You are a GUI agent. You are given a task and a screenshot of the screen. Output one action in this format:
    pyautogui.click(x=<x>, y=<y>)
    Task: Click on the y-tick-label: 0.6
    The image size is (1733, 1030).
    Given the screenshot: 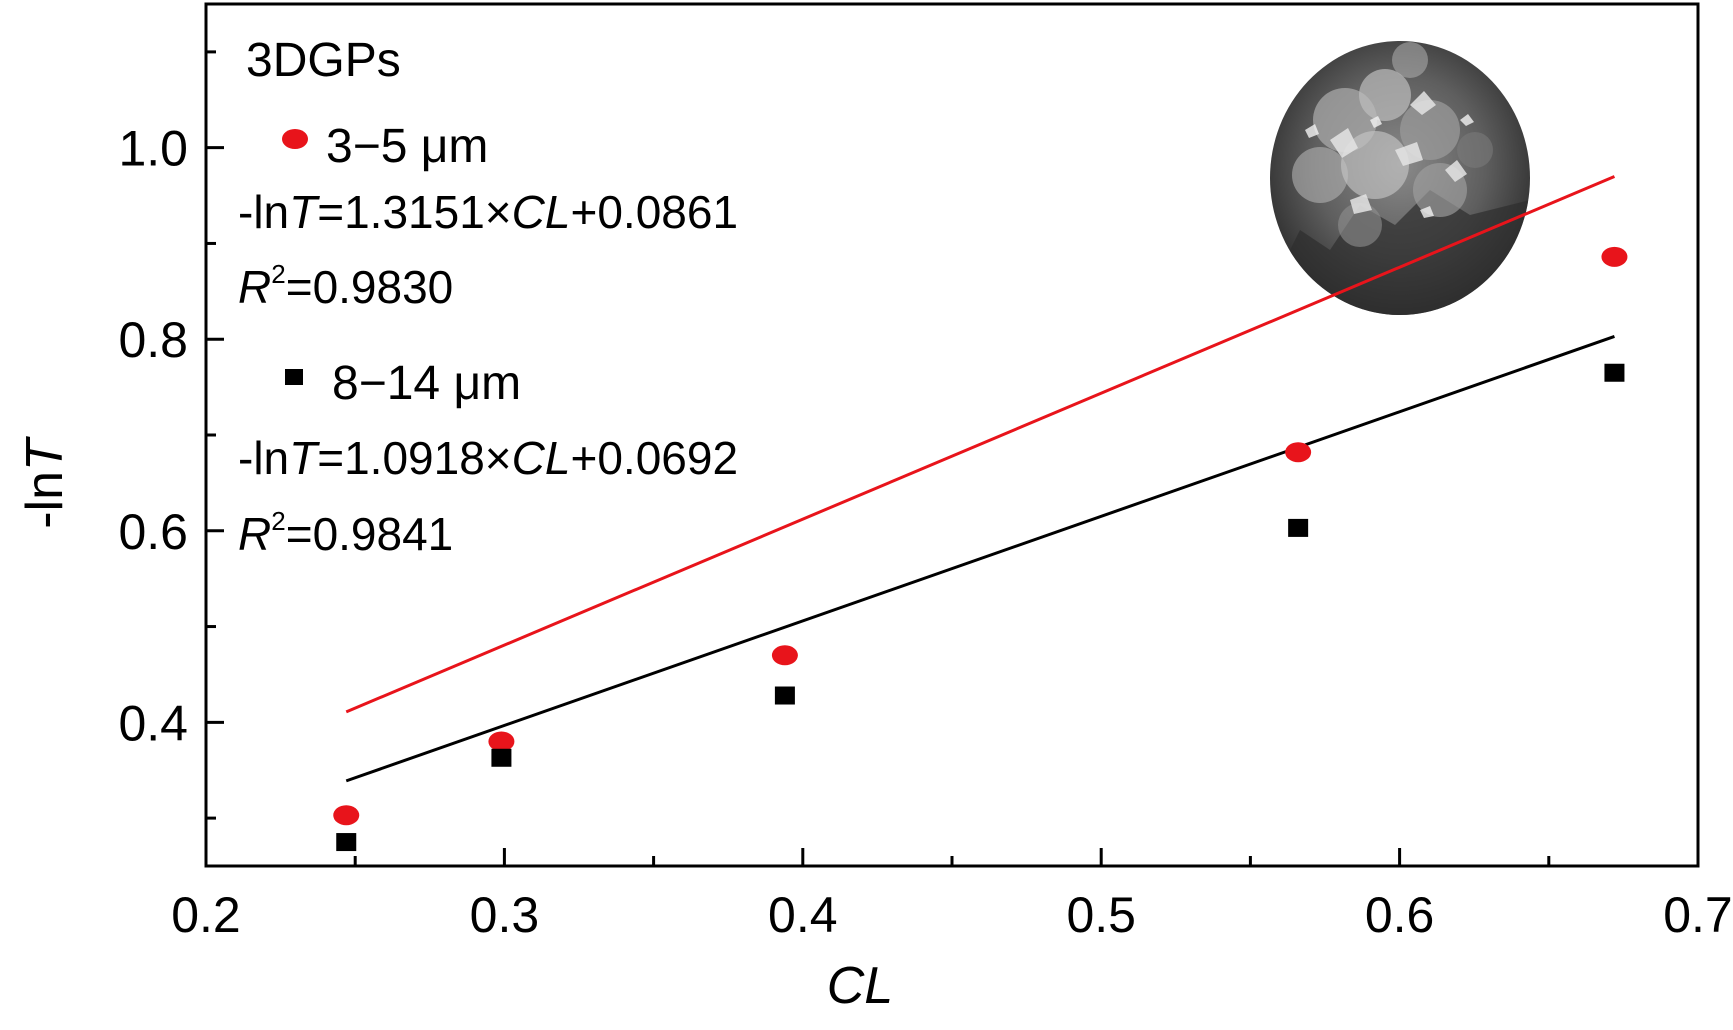 What is the action you would take?
    pyautogui.click(x=153, y=532)
    